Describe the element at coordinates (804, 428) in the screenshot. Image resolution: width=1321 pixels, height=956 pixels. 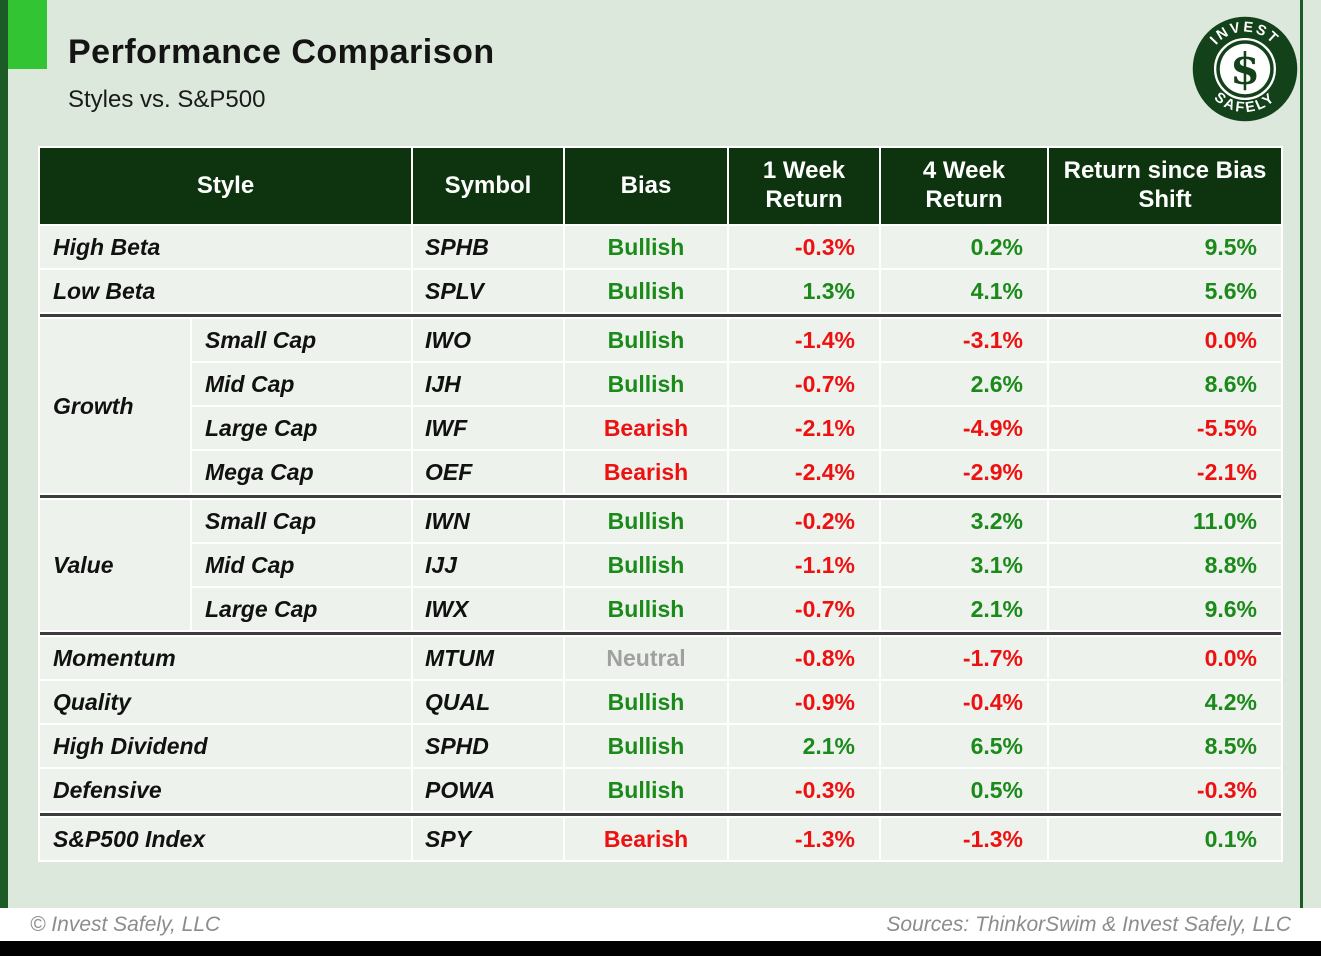
I see `return-1w-cell: -2.1%` at that location.